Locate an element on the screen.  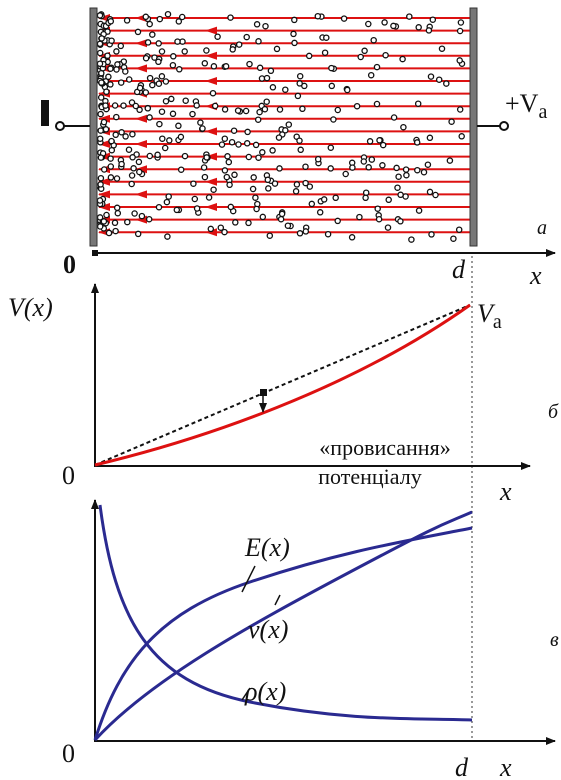
anode is located at coordinates (473, 127).